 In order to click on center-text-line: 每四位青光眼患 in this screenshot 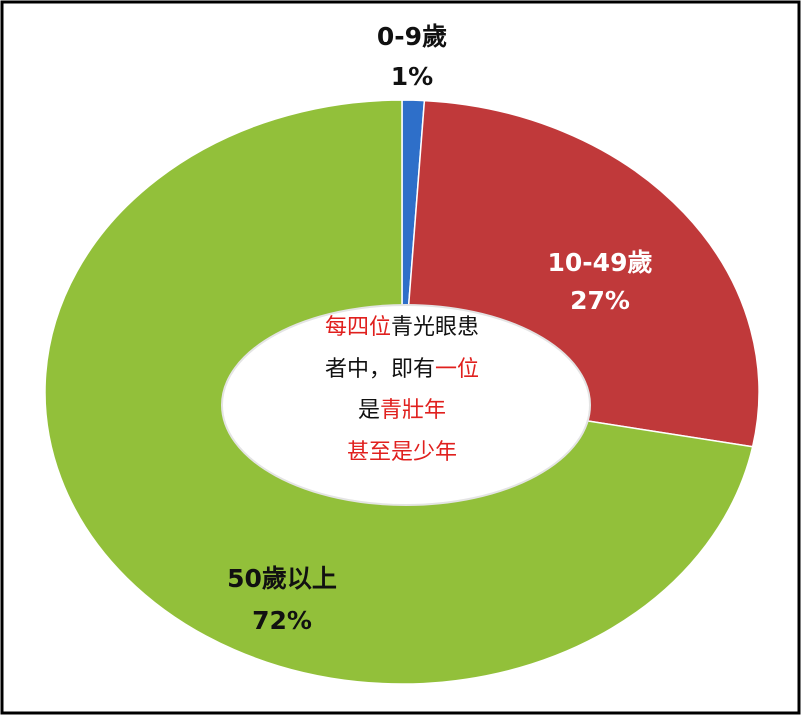, I will do `click(402, 327)`.